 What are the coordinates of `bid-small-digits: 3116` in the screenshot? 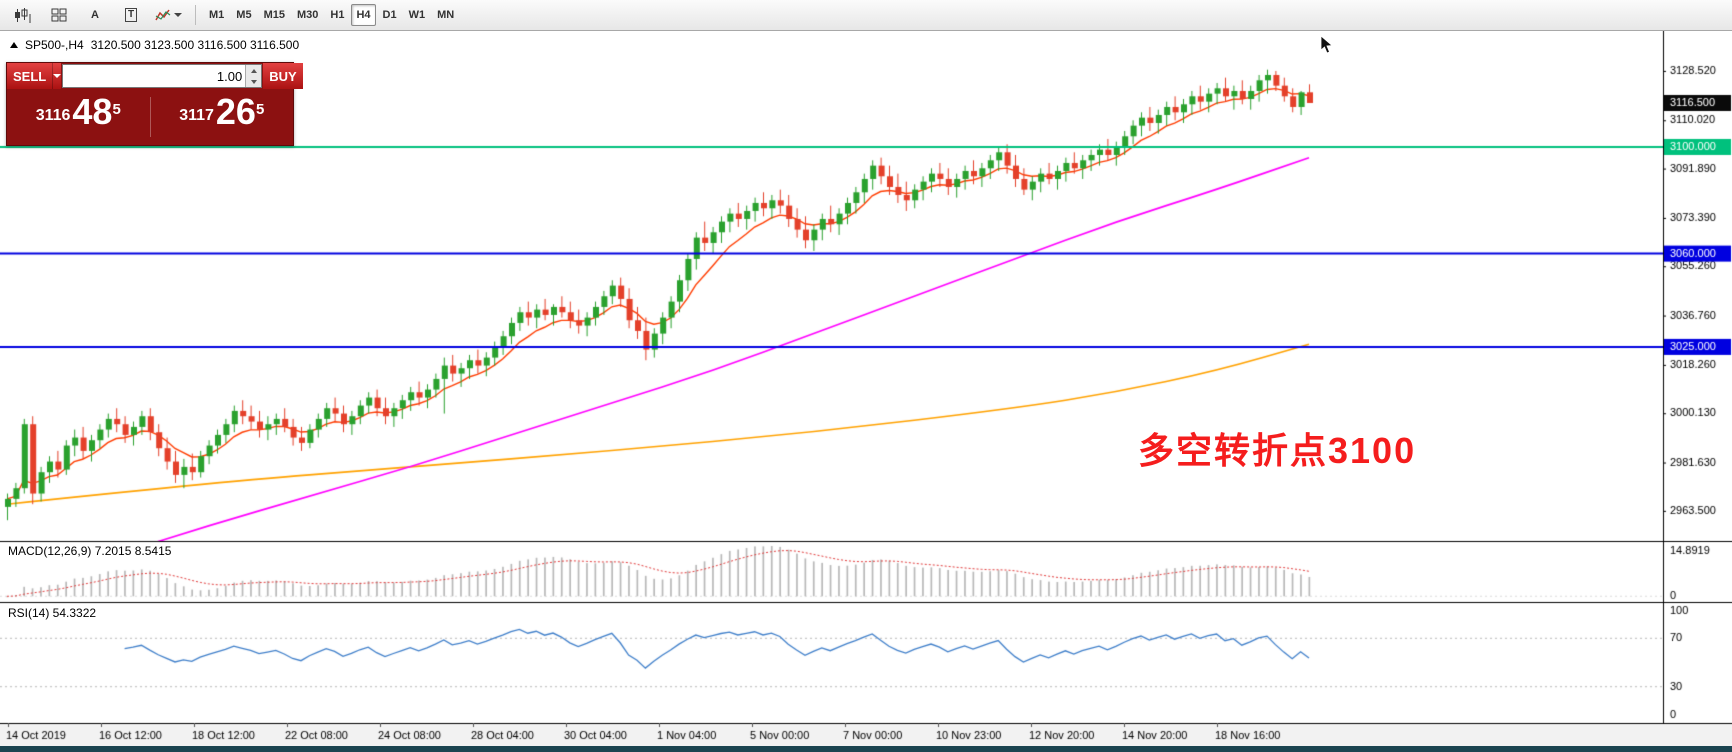 It's located at (53, 115).